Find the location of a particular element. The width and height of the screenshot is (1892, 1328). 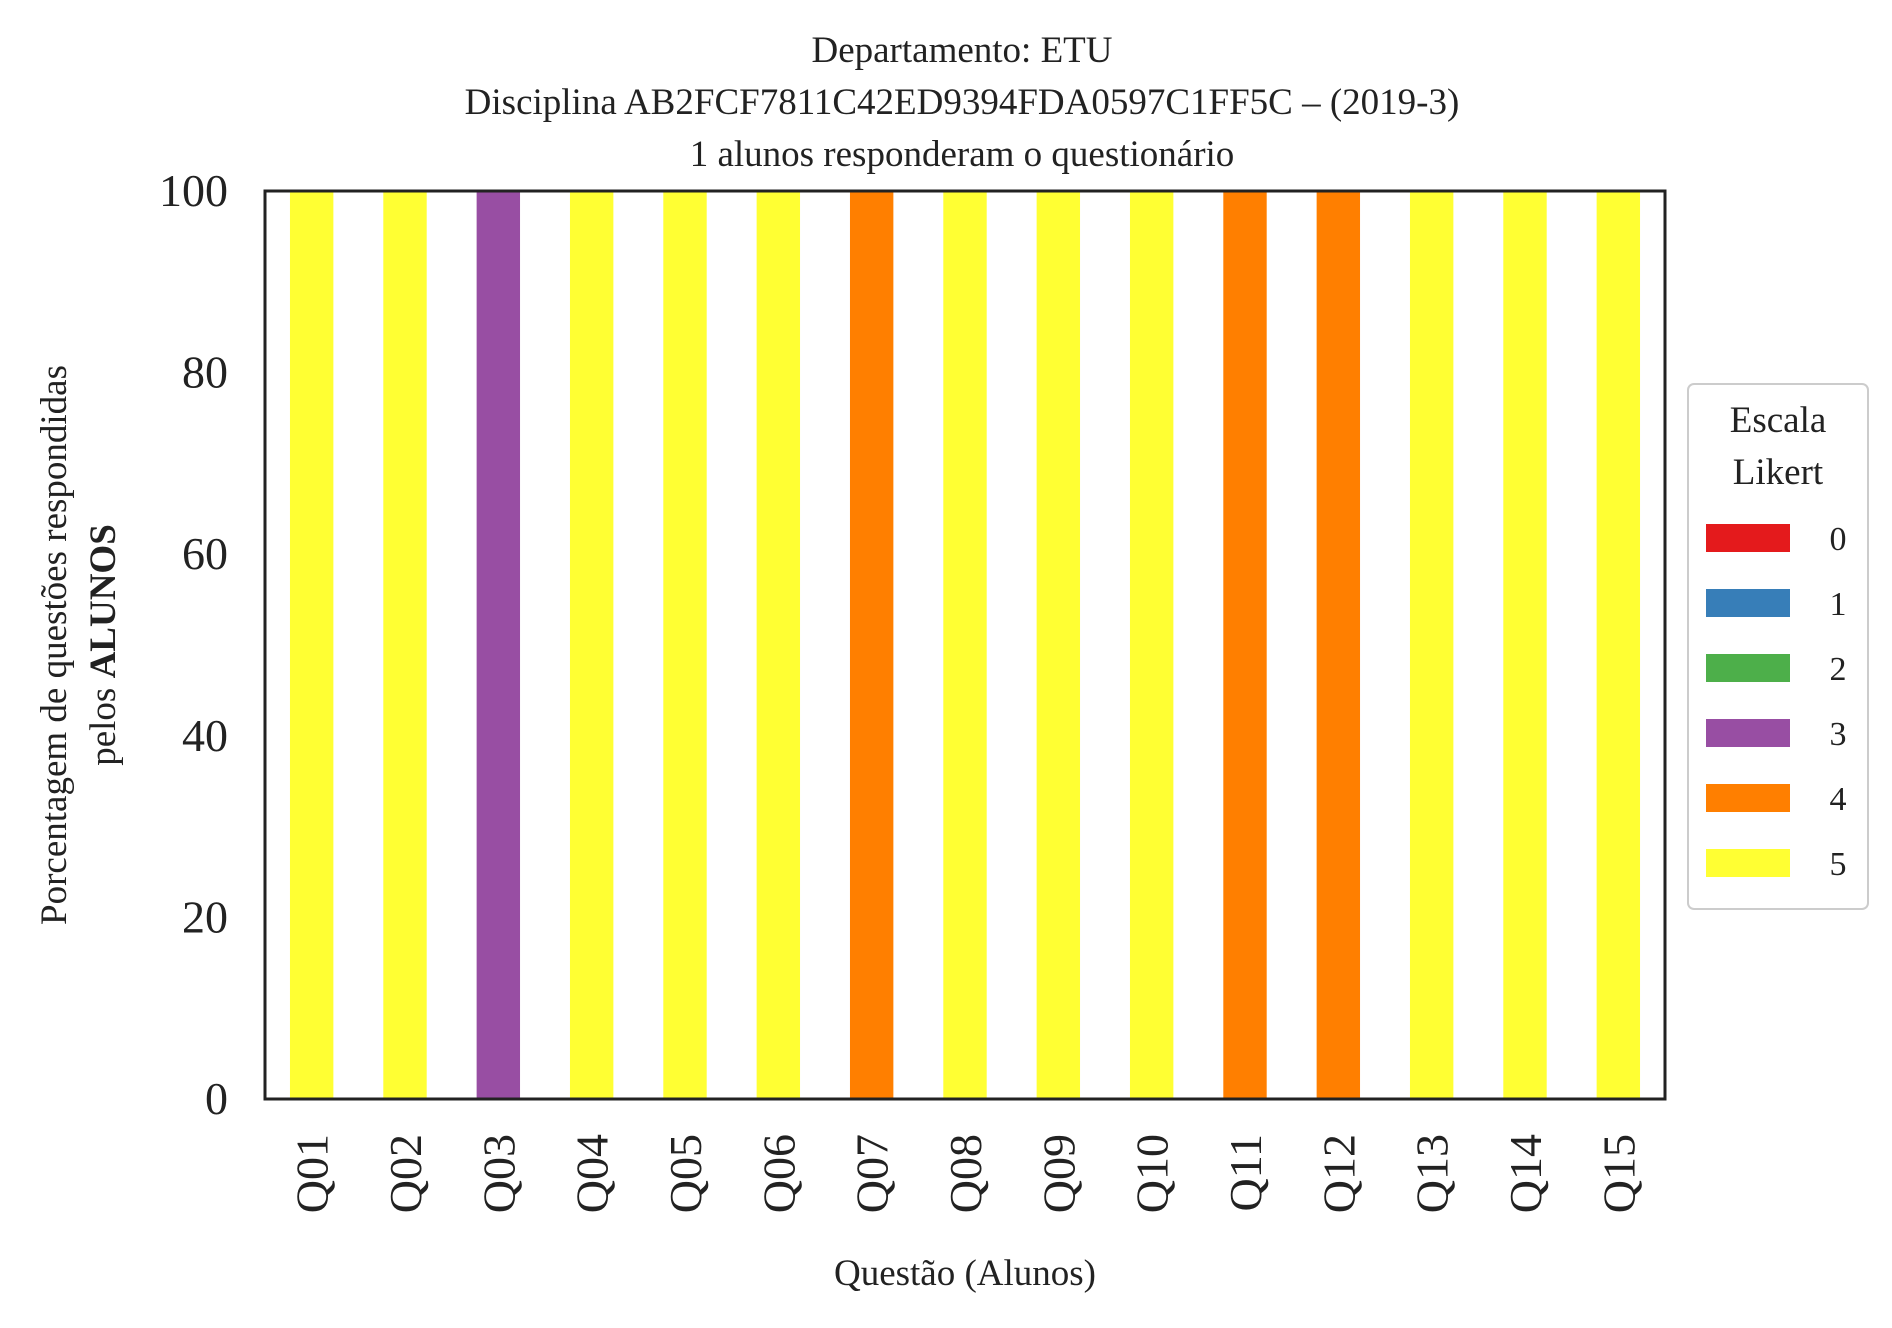

y-tick-label-20: 20 is located at coordinates (205, 916).